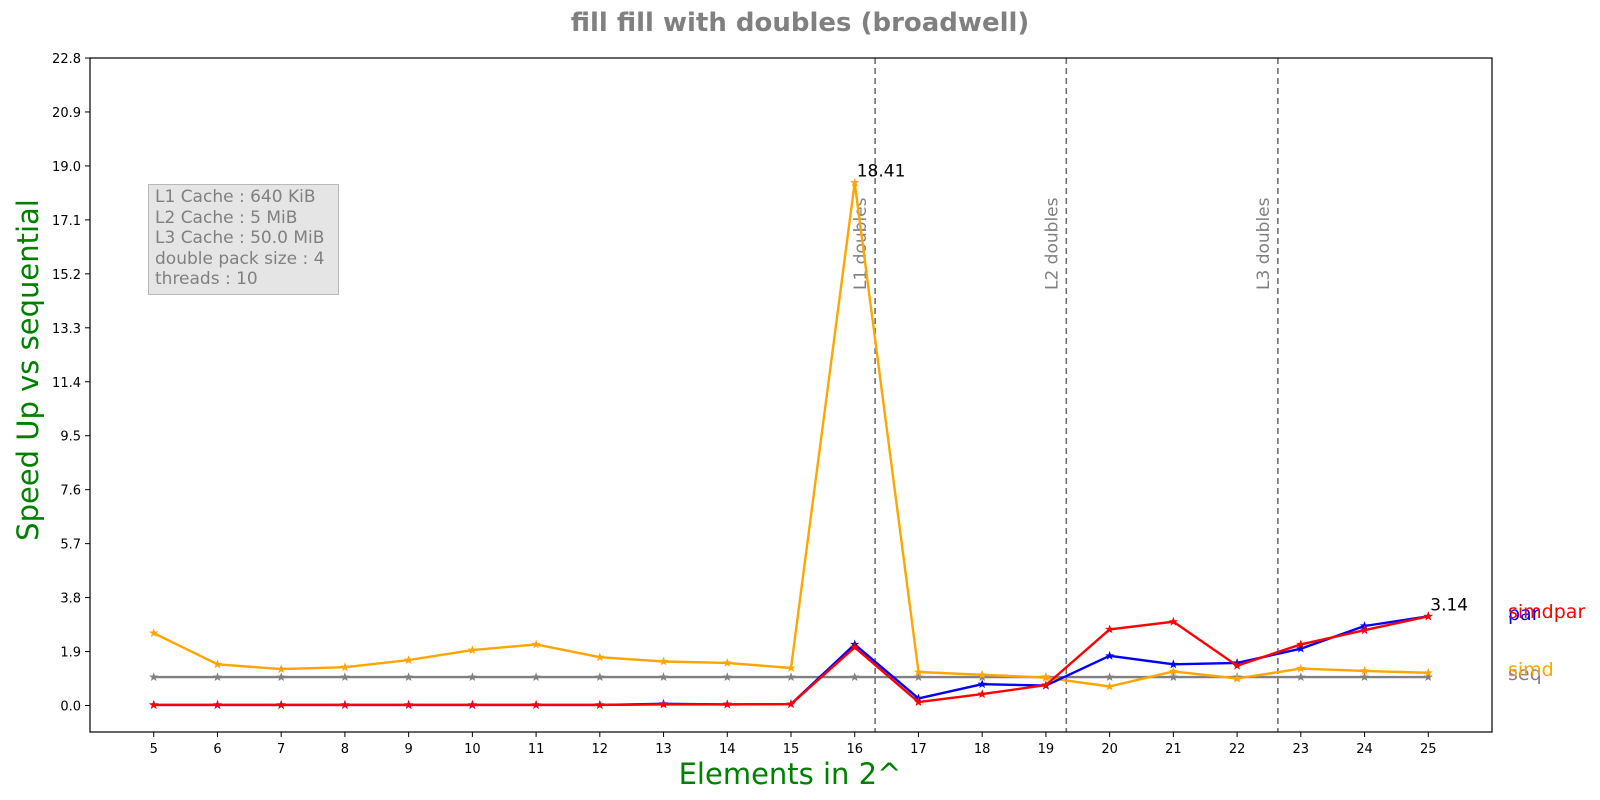 Image resolution: width=1600 pixels, height=800 pixels. Describe the element at coordinates (66, 275) in the screenshot. I see `y-tick-label-8: 15.2` at that location.